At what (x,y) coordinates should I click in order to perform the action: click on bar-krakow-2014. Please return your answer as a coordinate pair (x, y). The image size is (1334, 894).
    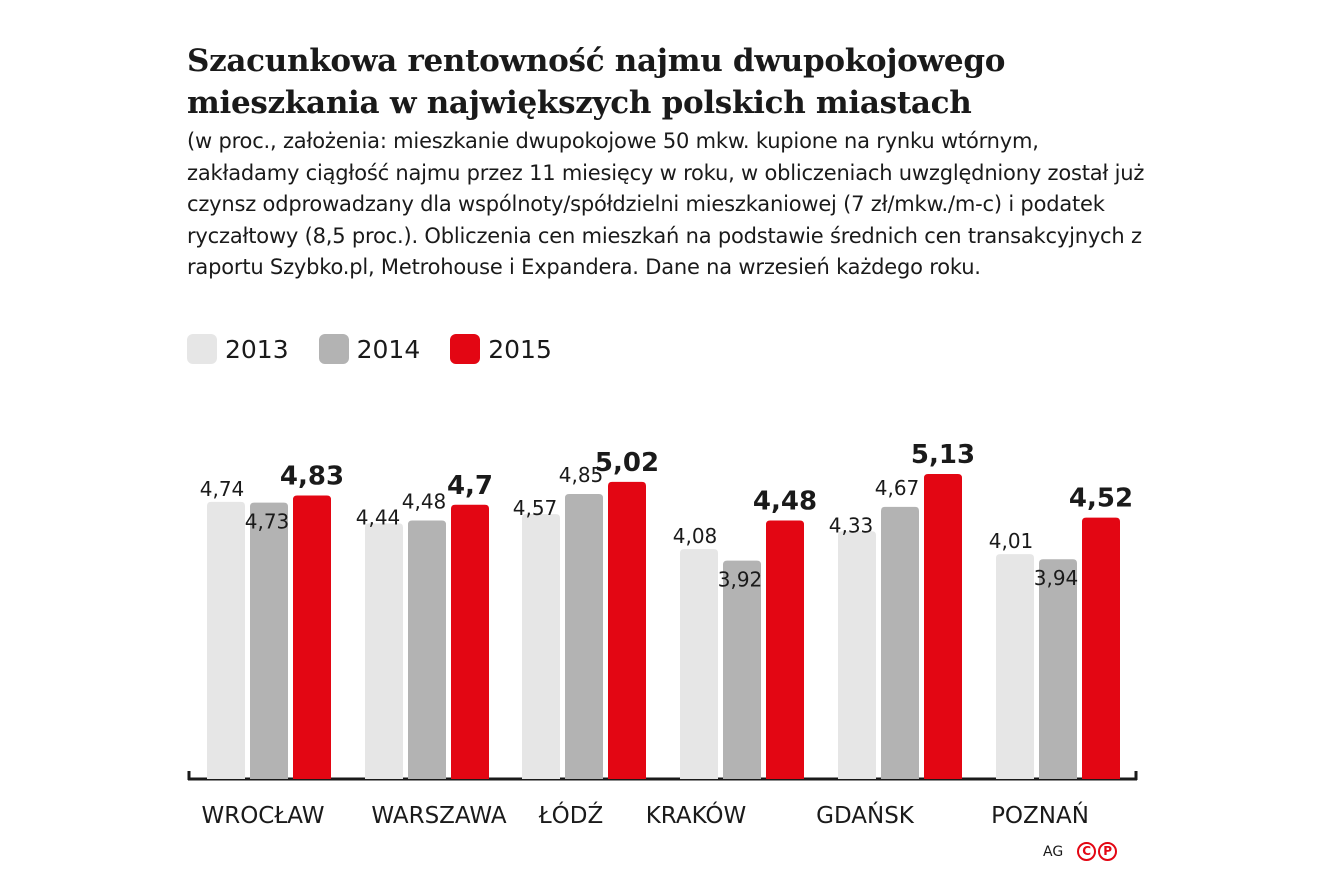
    Looking at the image, I should click on (742, 669).